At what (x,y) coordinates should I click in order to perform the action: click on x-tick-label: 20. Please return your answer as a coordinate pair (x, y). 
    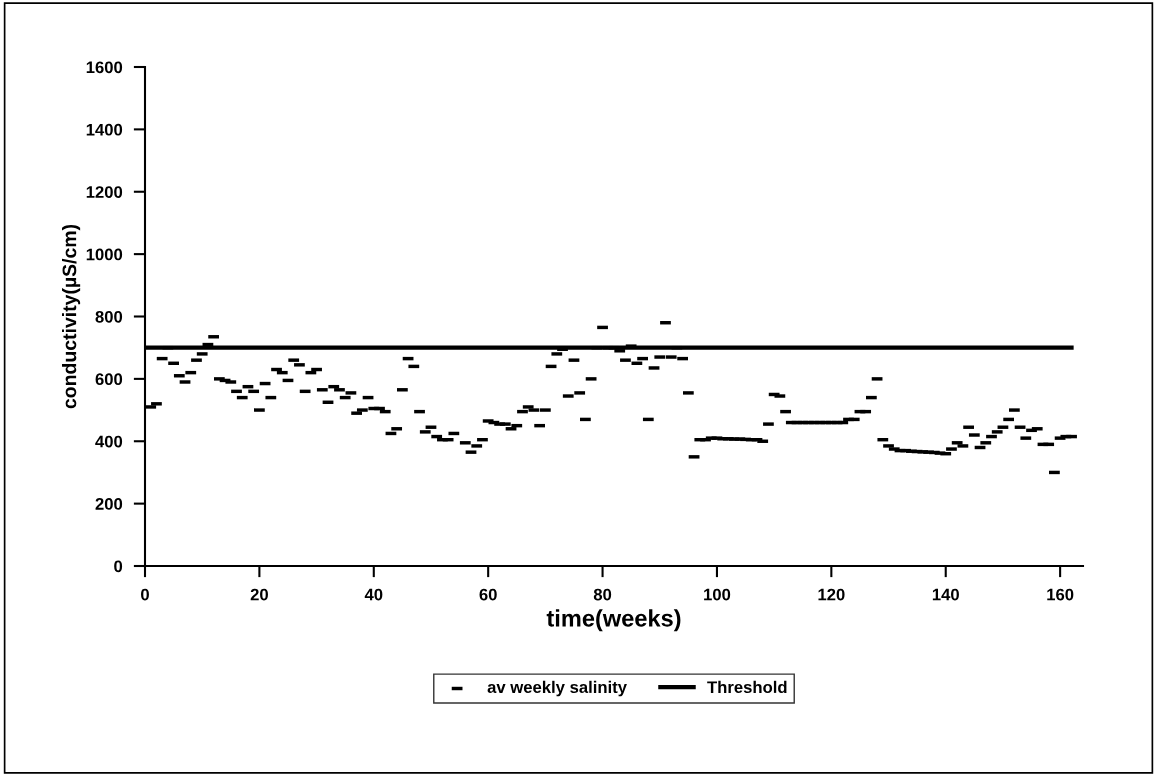
    Looking at the image, I should click on (259, 594).